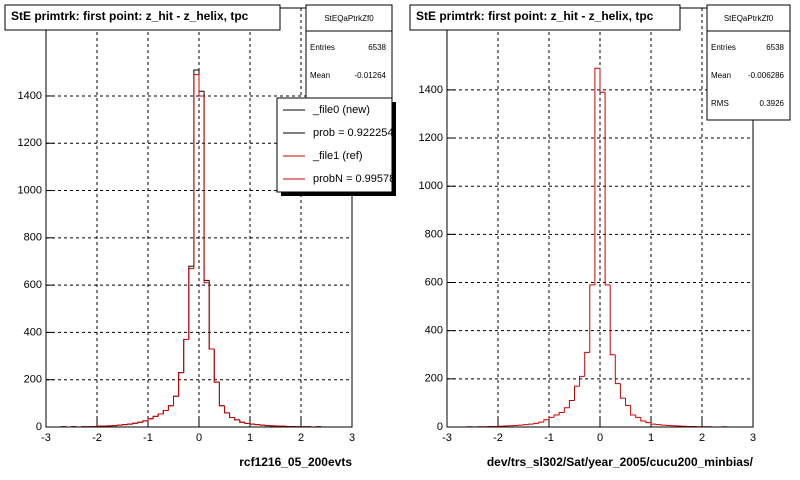 Image resolution: width=800 pixels, height=480 pixels. I want to click on legend-label: prob = 0.922254, so click(353, 133).